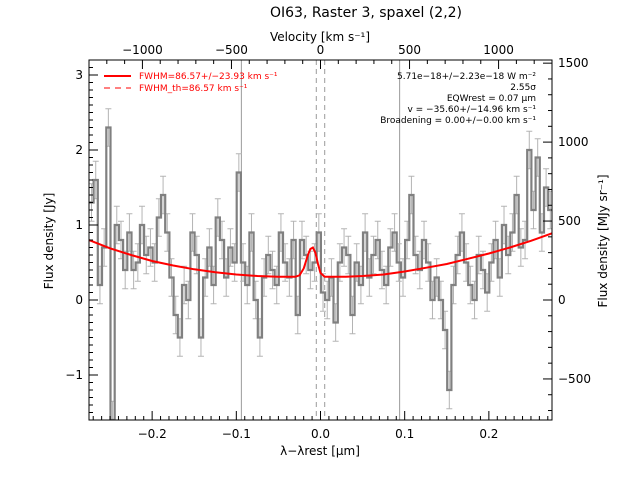 Image resolution: width=640 pixels, height=484 pixels. Describe the element at coordinates (488, 434) in the screenshot. I see `x-tick-label: 0.2` at that location.